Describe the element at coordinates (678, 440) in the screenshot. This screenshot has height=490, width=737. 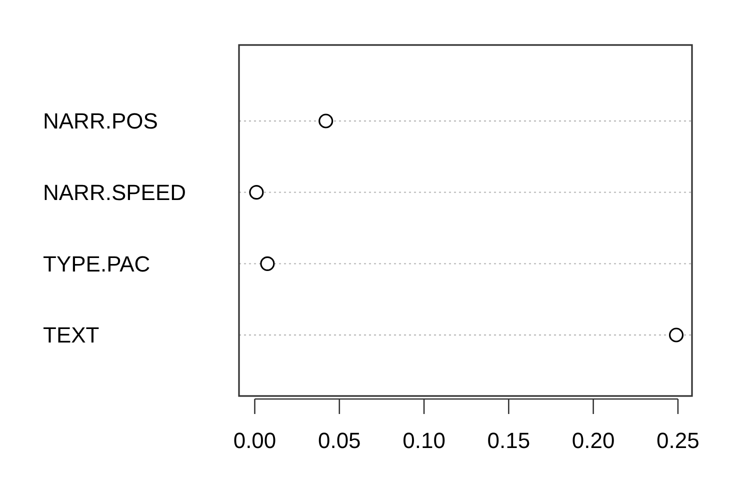
I see `x-tick-label: 0.25` at that location.